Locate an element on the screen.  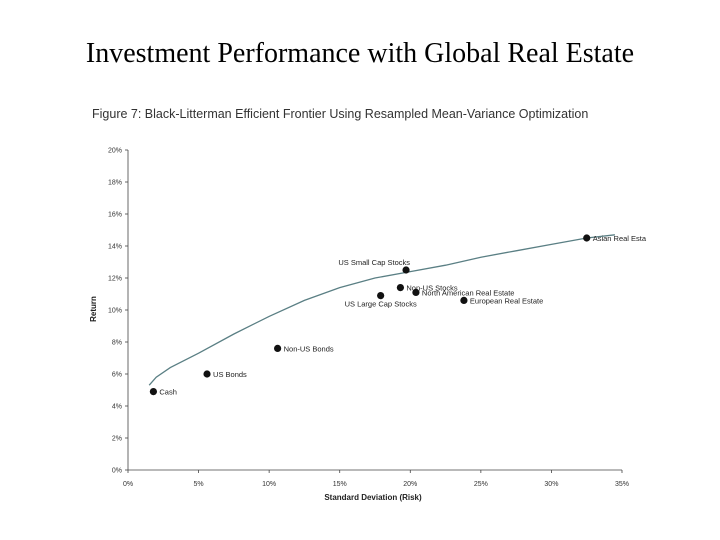
y-tick-label: 4% is located at coordinates (117, 407).